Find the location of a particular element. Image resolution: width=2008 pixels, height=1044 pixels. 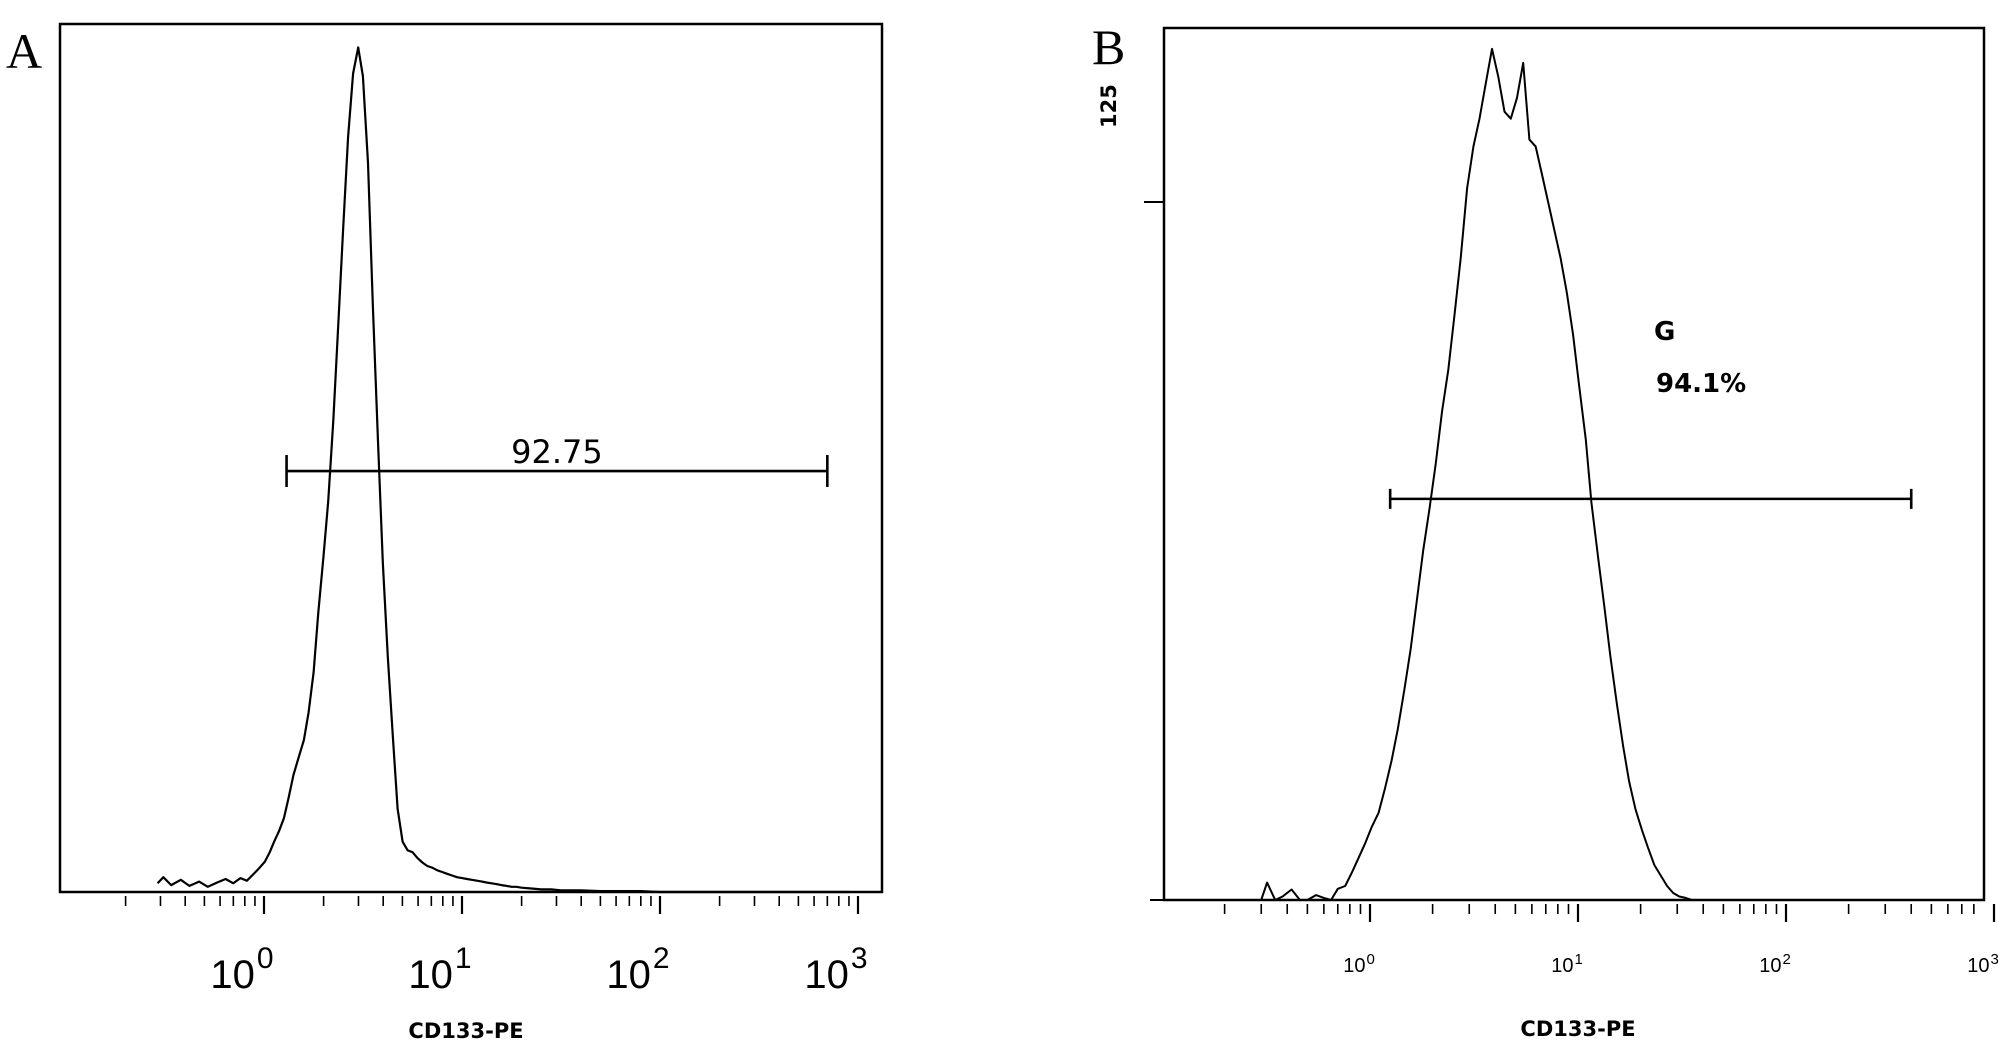

panel-b-x-axis-title: CD133-PE is located at coordinates (1577, 1029).